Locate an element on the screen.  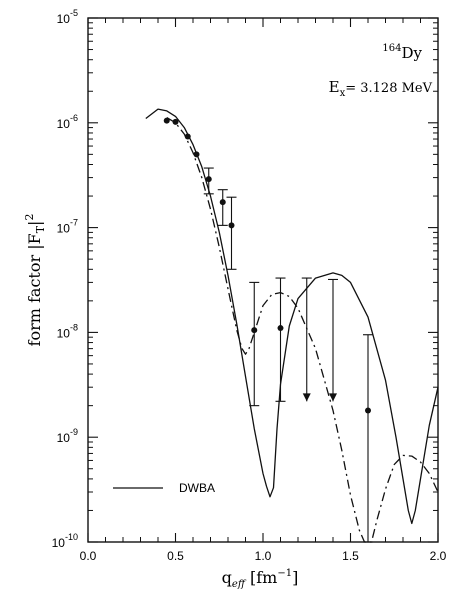
x-tick-label: 1.0 is located at coordinates (263, 556).